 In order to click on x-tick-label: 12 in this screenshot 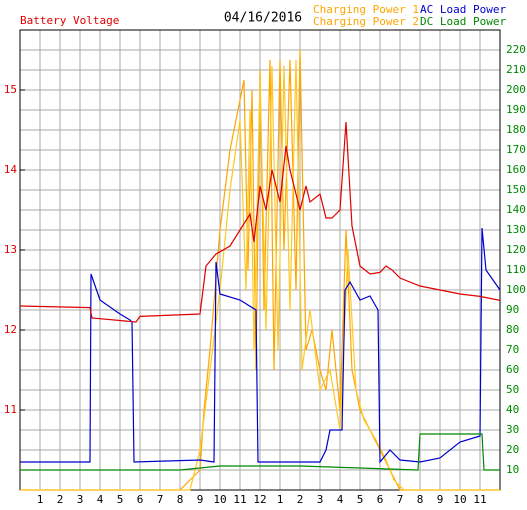, I will do `click(259, 499)`.